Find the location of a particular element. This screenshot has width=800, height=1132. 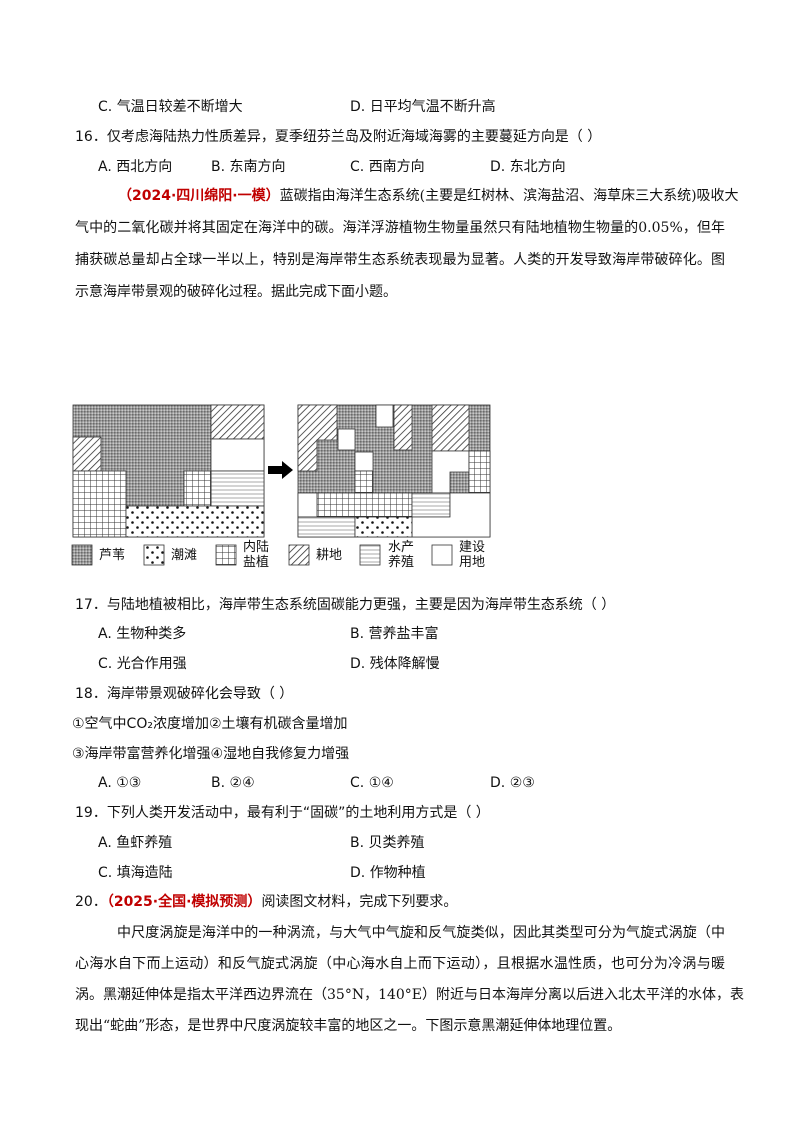

q18-stem: 18．海岸带景观破碎化会导致（ ） is located at coordinates (184, 694).